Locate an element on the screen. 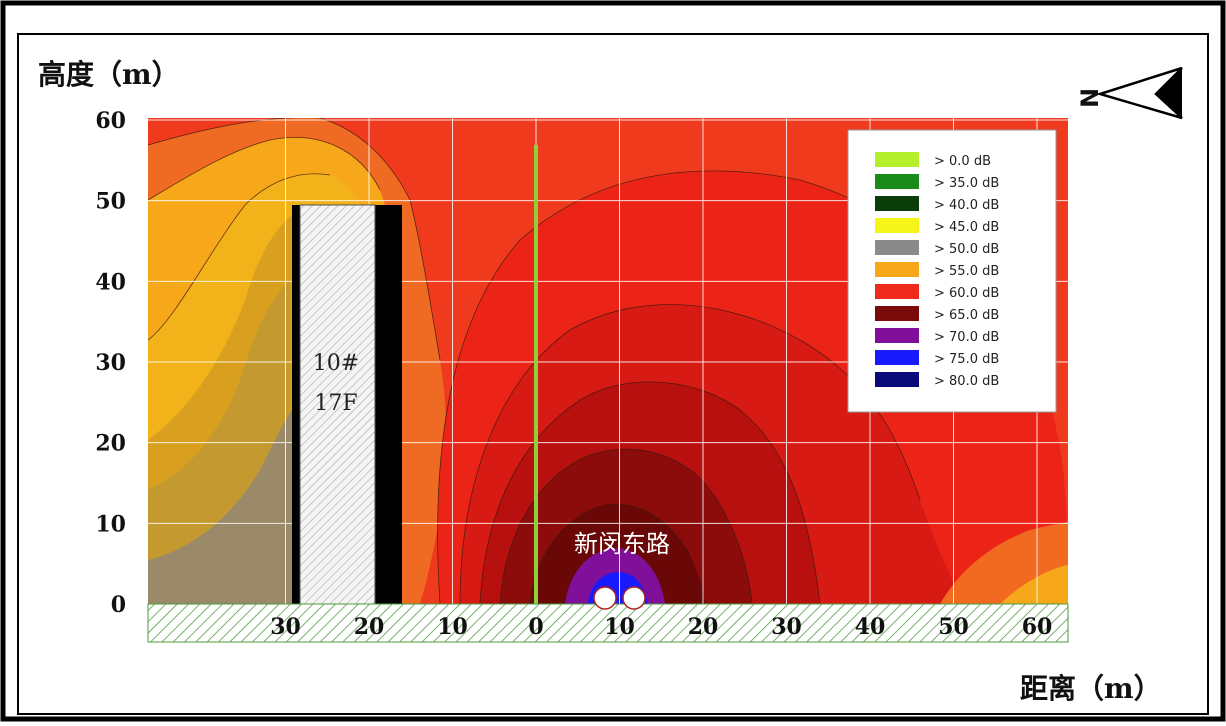 The height and width of the screenshot is (726, 1226). legend-label: > 70.0 dB is located at coordinates (966, 337).